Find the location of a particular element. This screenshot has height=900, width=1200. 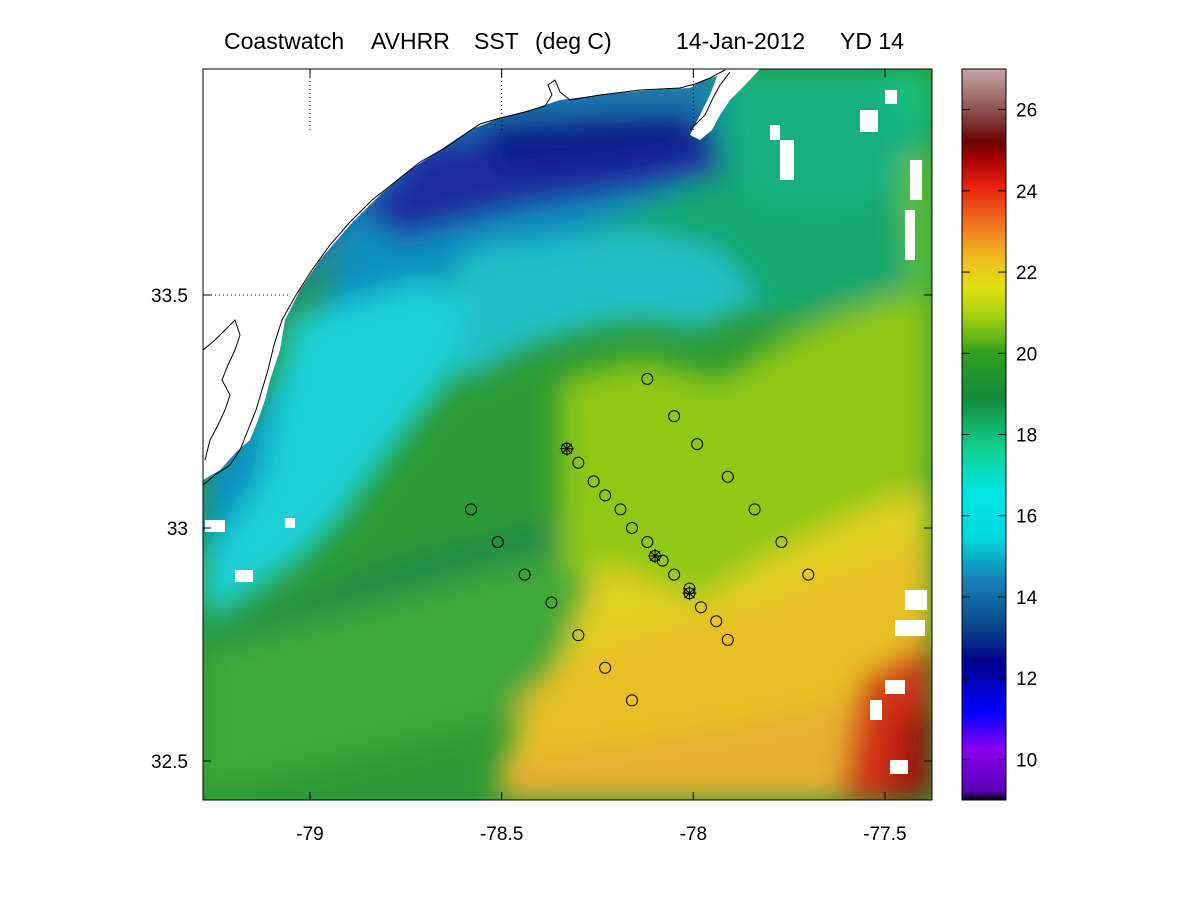

colorbar-tick-label: 20 is located at coordinates (1026, 354).